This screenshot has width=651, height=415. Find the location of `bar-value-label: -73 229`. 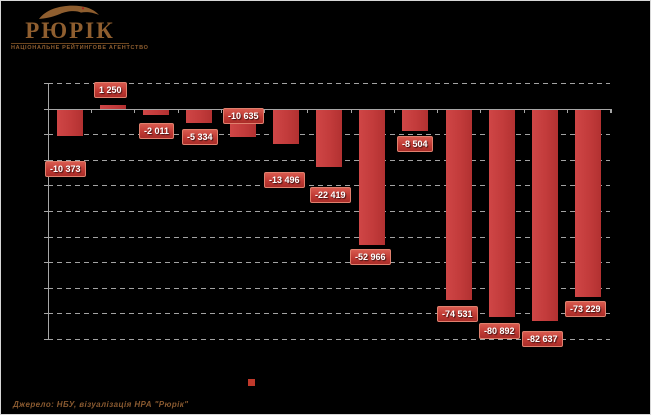

bar-value-label: -73 229 is located at coordinates (585, 309).